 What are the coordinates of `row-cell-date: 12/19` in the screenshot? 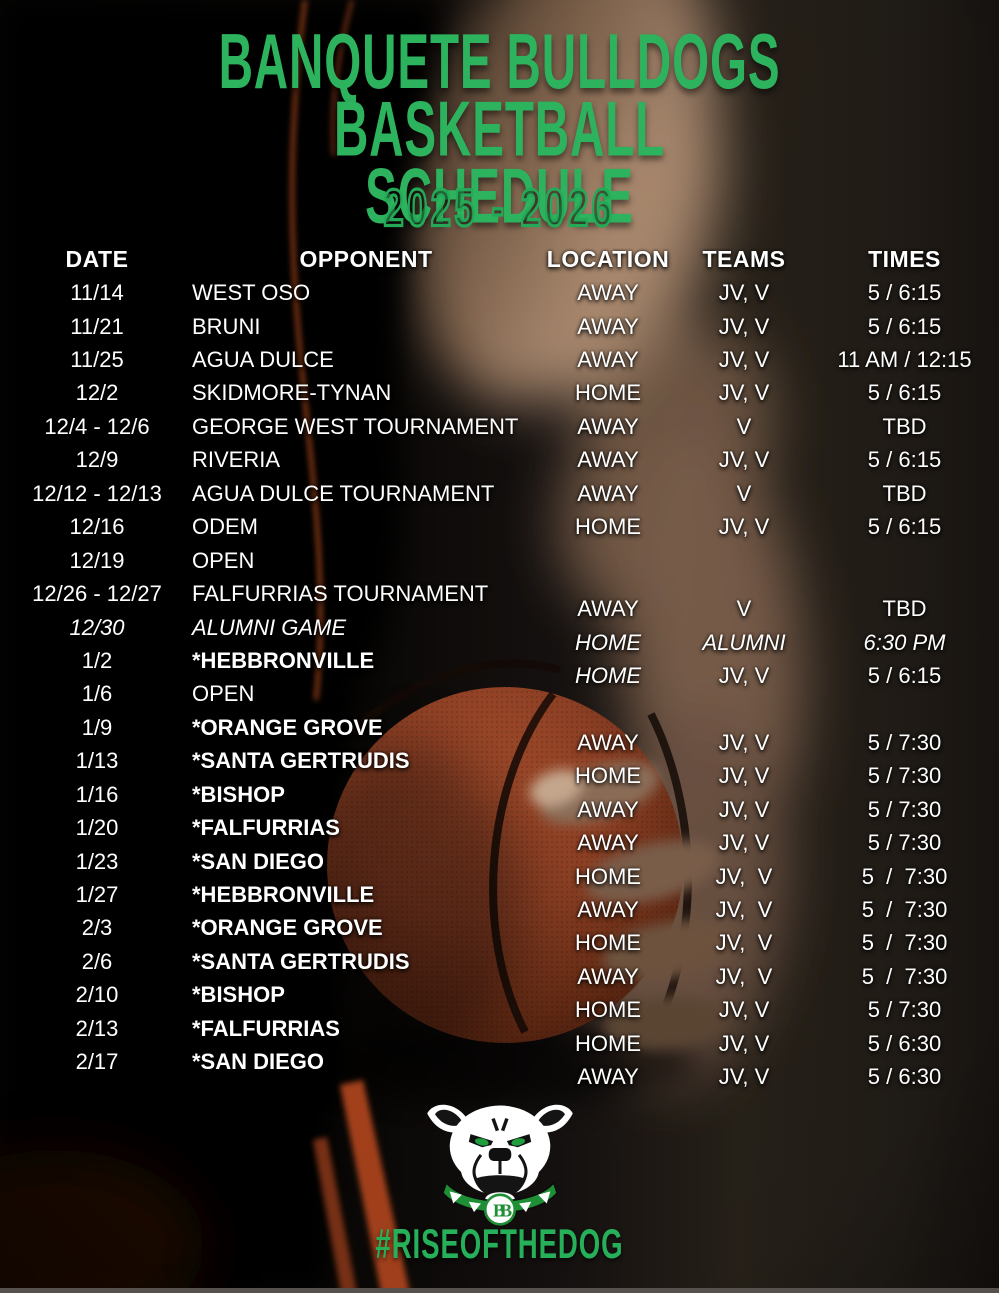 It's located at (97, 560).